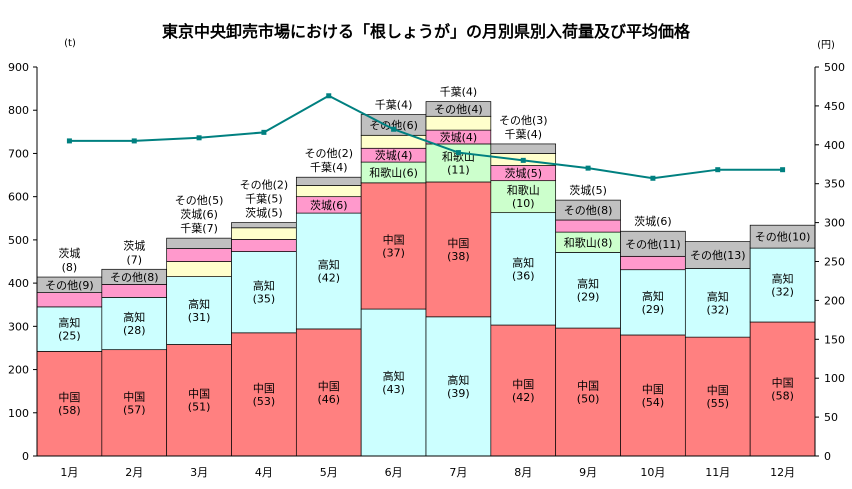 Image resolution: width=852 pixels, height=489 pixels. Describe the element at coordinates (523, 275) in the screenshot. I see `data-label: (36)` at that location.